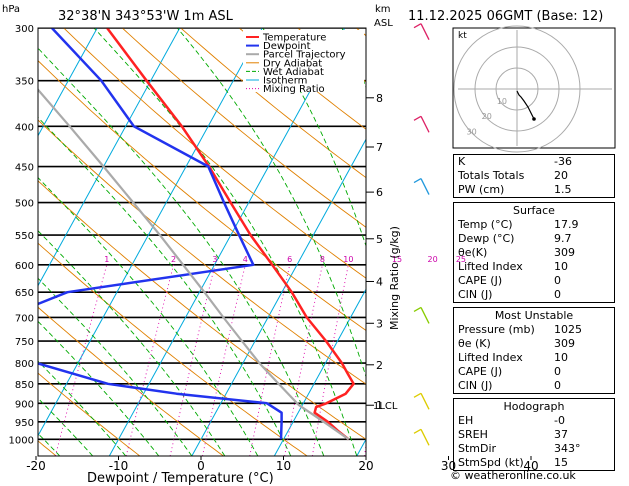 Image resolution: width=629 pixels, height=486 pixels. I want to click on mixing-ratio-label: 3, so click(214, 259).